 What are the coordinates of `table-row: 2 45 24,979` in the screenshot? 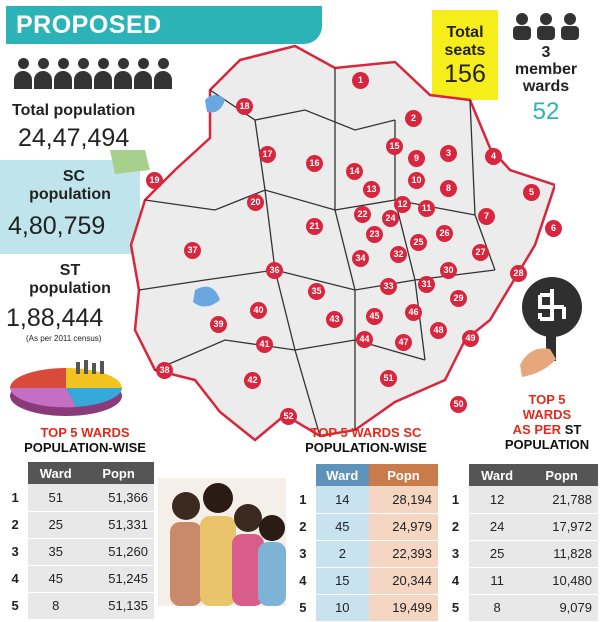 It's located at (364, 527).